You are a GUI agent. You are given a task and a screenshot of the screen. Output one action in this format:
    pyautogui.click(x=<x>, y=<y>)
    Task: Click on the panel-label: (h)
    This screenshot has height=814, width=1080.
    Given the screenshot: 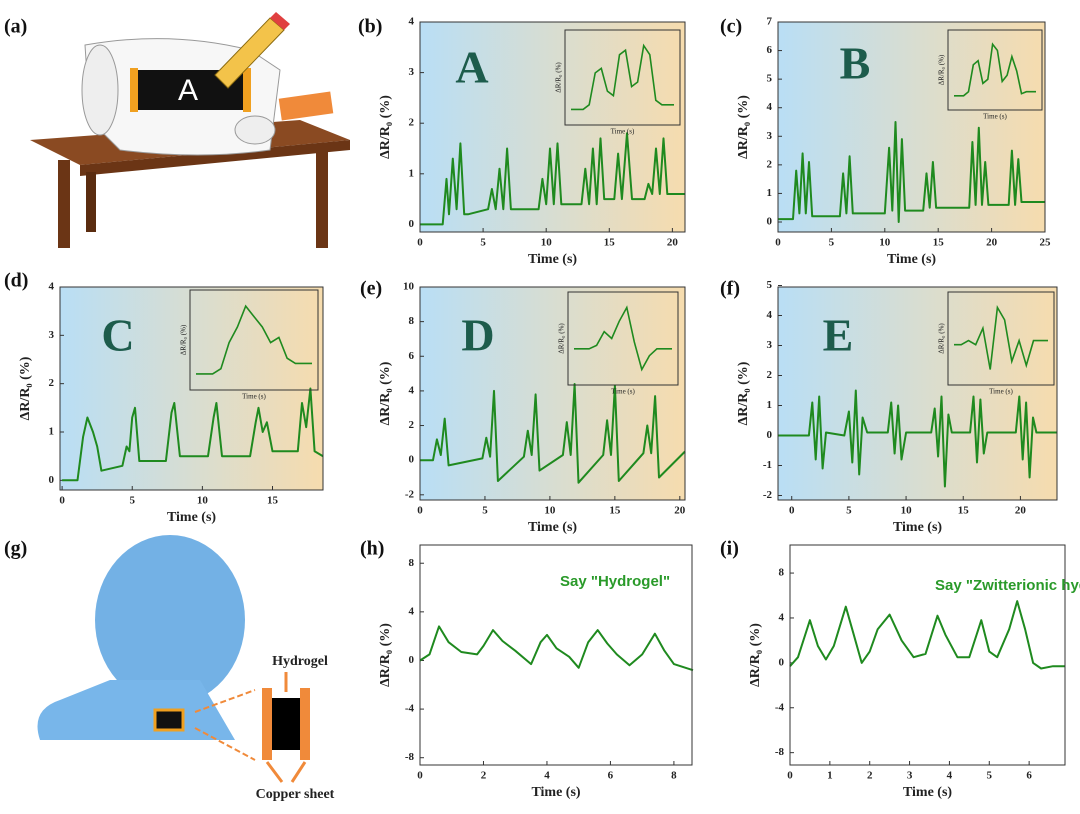 What is the action you would take?
    pyautogui.click(x=372, y=549)
    